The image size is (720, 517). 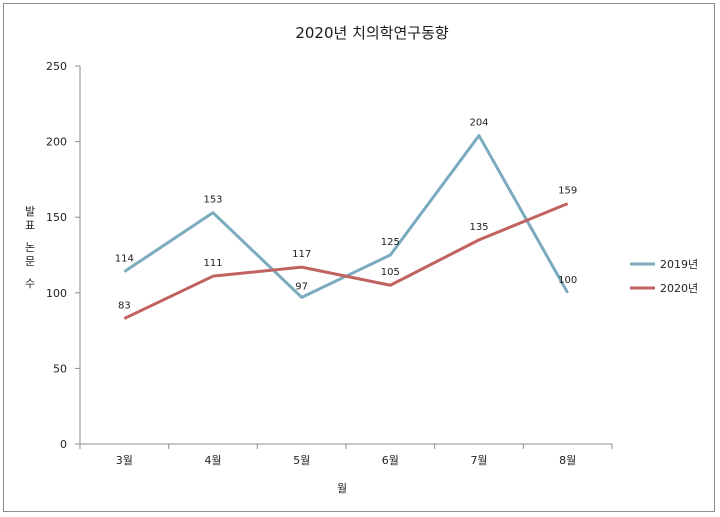 I want to click on x-tick-label: 8월, so click(x=567, y=460).